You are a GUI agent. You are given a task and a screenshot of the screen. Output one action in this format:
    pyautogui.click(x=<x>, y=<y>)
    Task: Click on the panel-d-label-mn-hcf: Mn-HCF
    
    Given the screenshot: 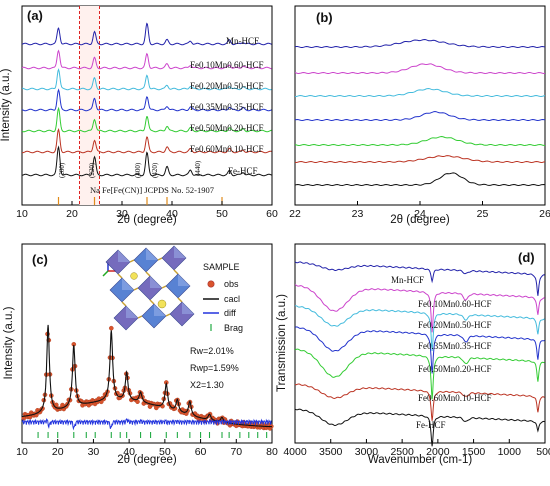 What is the action you would take?
    pyautogui.click(x=407, y=280)
    